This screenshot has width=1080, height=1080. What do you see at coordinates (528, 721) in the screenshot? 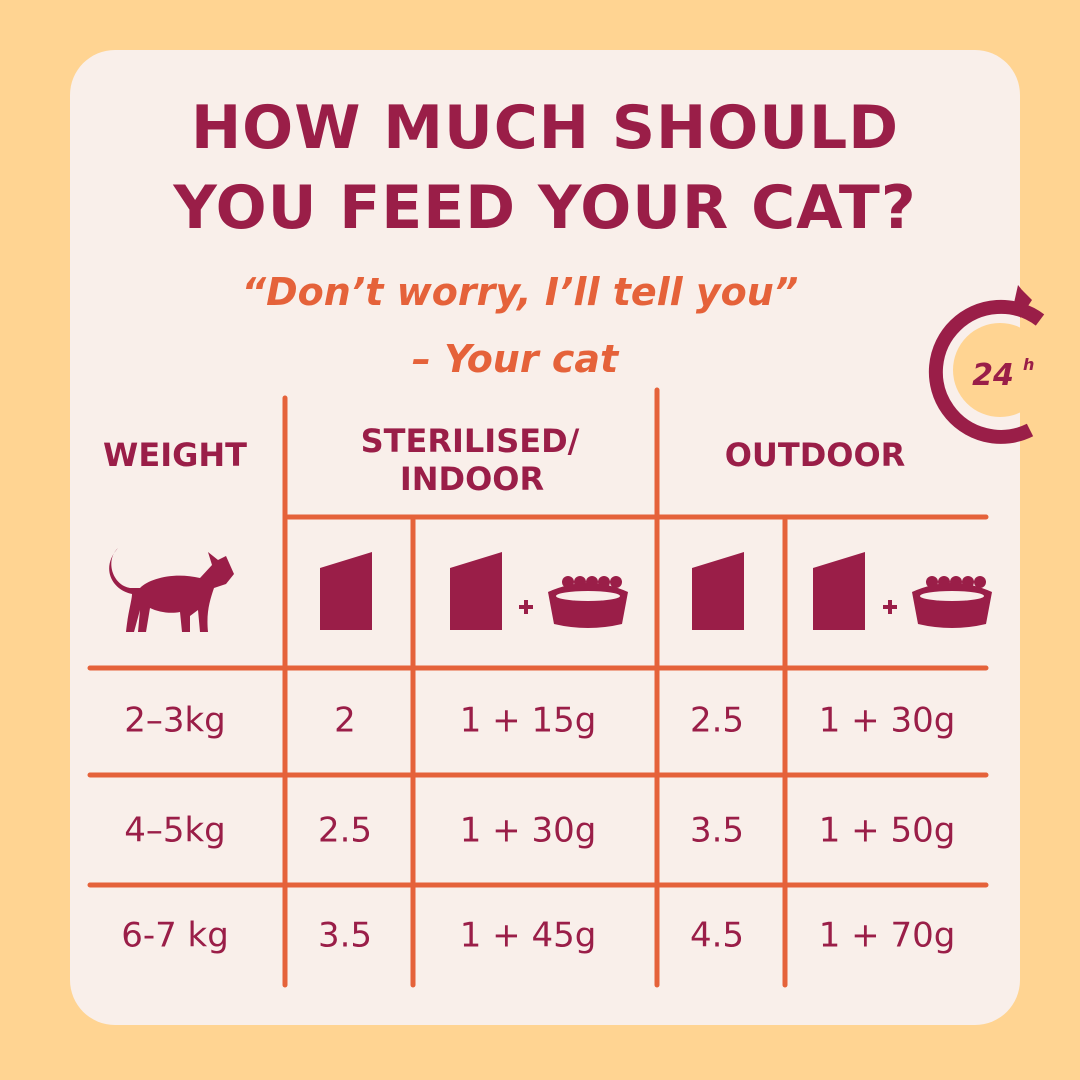
I see `amount-cell: 1 + 15g` at bounding box center [528, 721].